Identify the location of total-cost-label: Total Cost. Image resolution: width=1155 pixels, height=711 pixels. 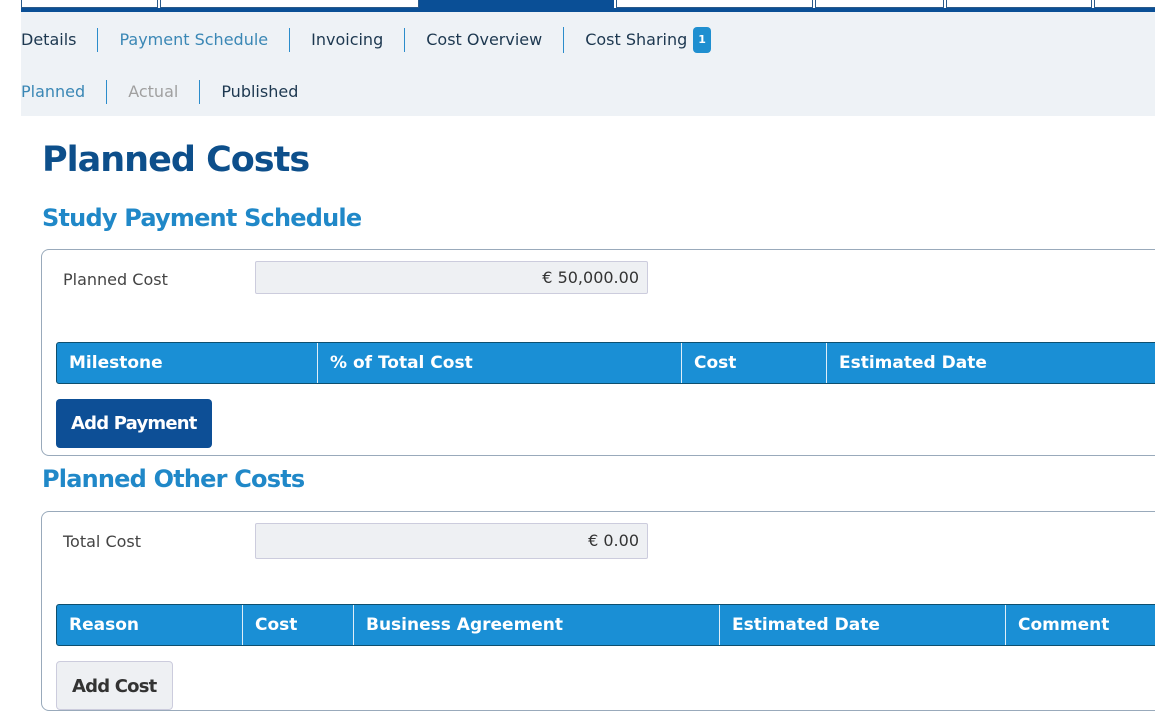
(102, 541).